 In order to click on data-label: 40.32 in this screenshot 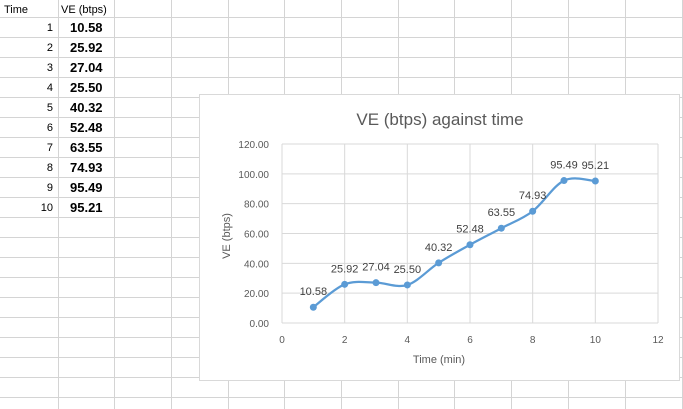, I will do `click(439, 248)`.